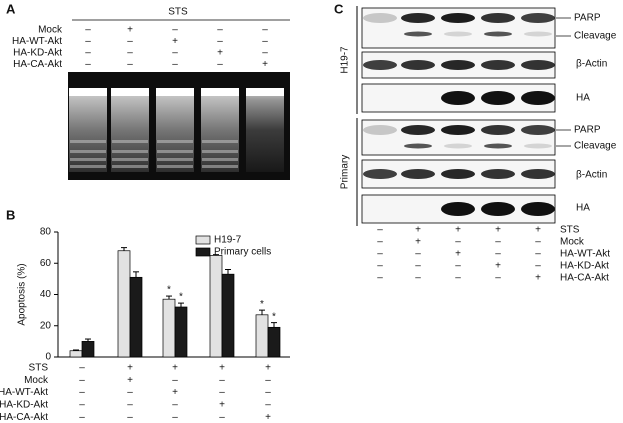 The image size is (623, 423). What do you see at coordinates (584, 278) in the screenshot?
I see `condition-label: HA-CA-Akt` at bounding box center [584, 278].